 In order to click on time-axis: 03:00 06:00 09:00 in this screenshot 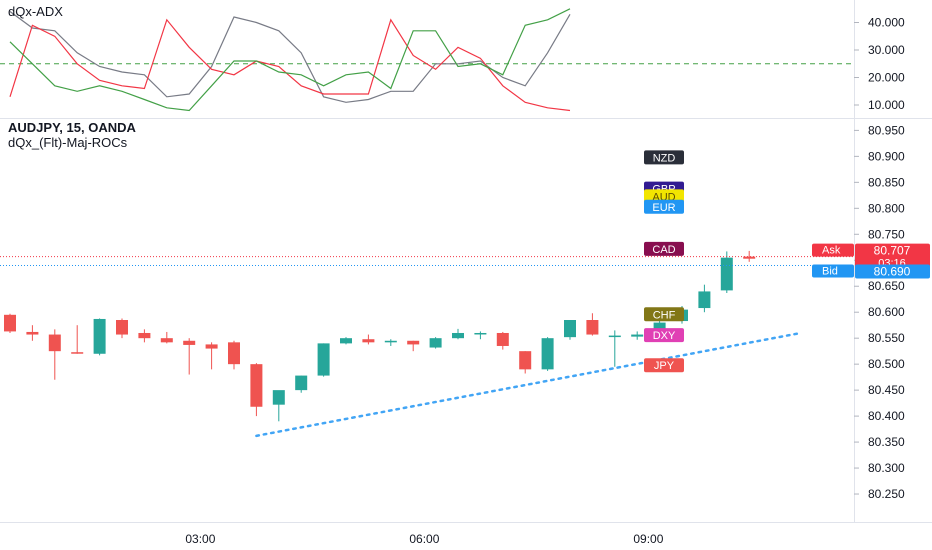, I will do `click(466, 534)`.